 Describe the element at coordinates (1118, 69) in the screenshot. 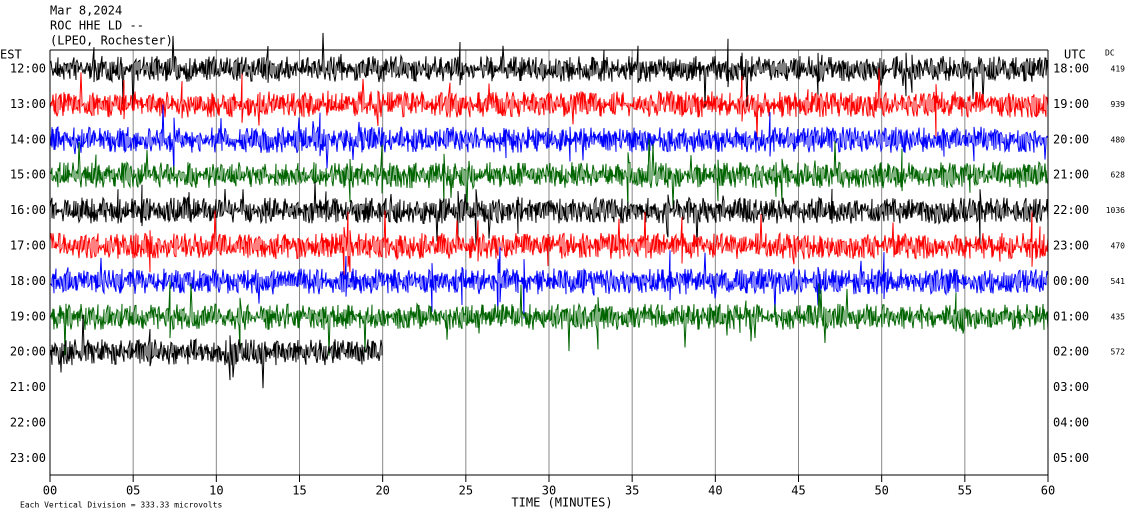

I see `dc-value: 419` at that location.